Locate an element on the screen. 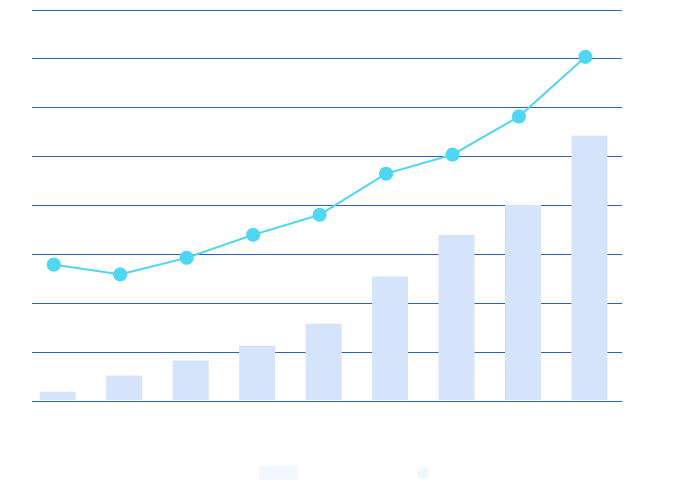 The width and height of the screenshot is (680, 480). legend-line-swatch is located at coordinates (423, 473).